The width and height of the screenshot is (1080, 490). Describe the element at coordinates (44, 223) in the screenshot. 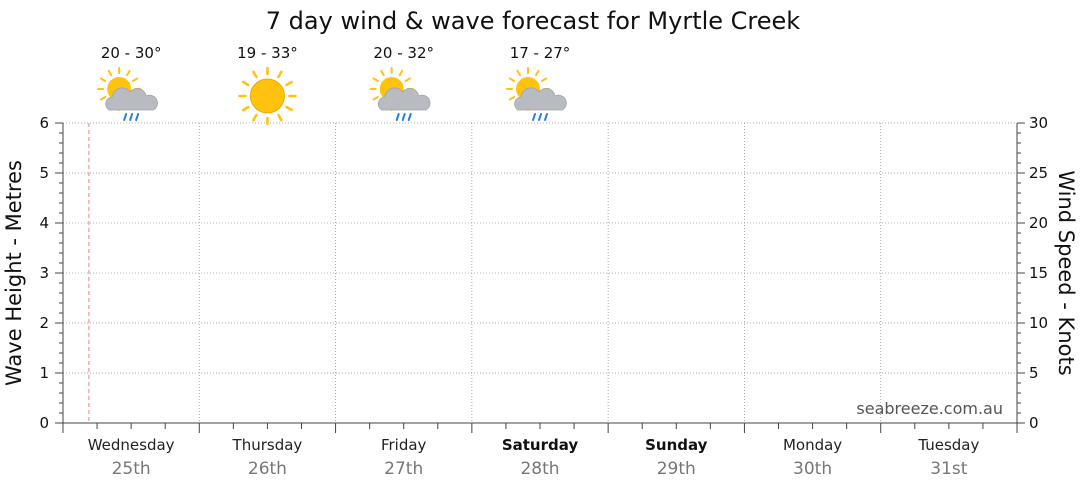

I see `y-left-tick-label: 4` at that location.